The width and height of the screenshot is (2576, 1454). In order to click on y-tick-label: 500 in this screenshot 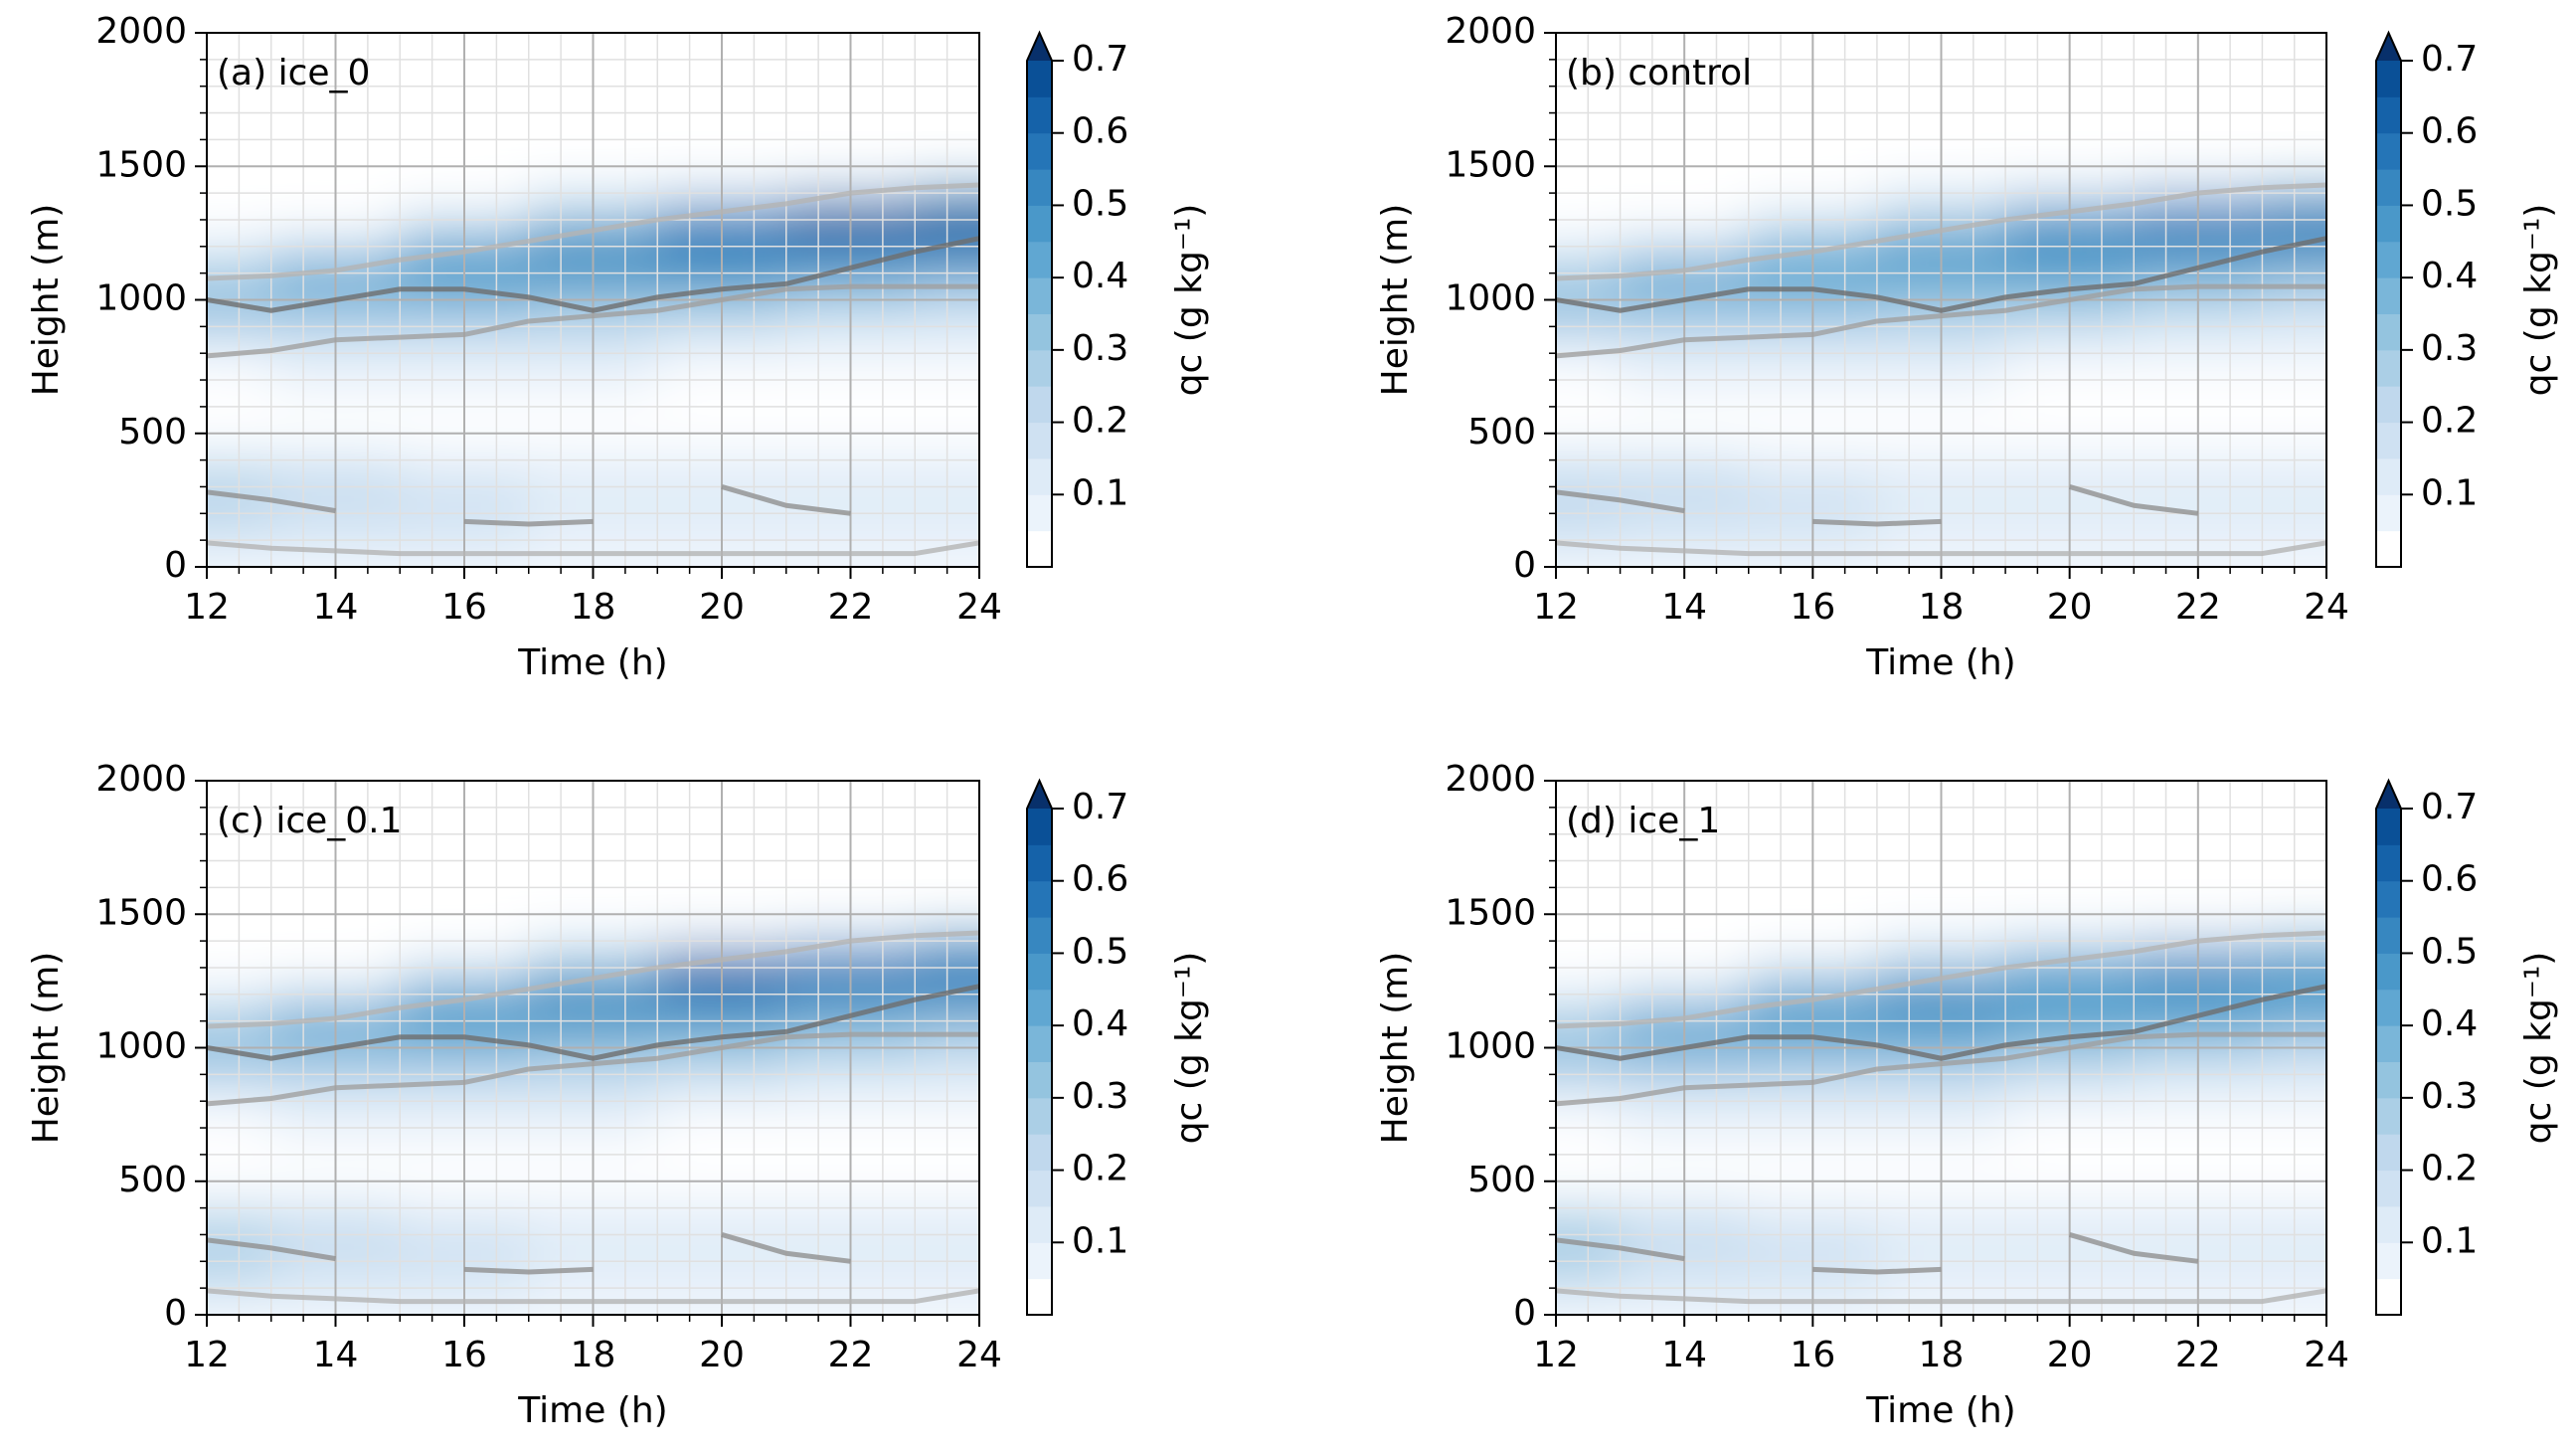, I will do `click(152, 1180)`.